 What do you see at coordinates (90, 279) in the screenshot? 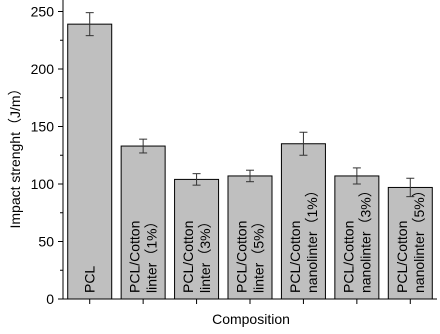
I see `category-label: PCL` at bounding box center [90, 279].